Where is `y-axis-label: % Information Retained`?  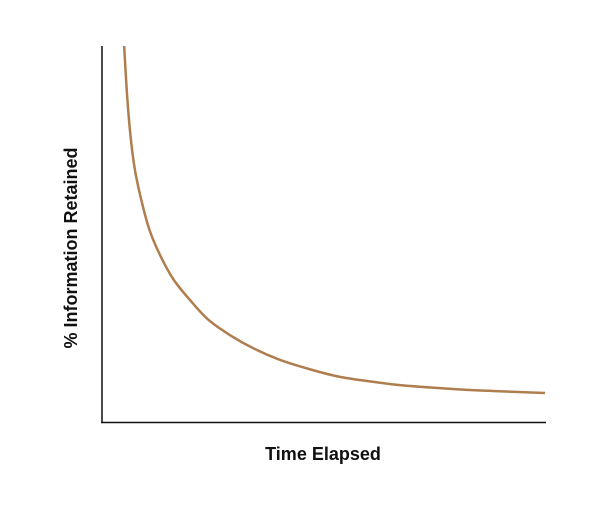 y-axis-label: % Information Retained is located at coordinates (71, 247).